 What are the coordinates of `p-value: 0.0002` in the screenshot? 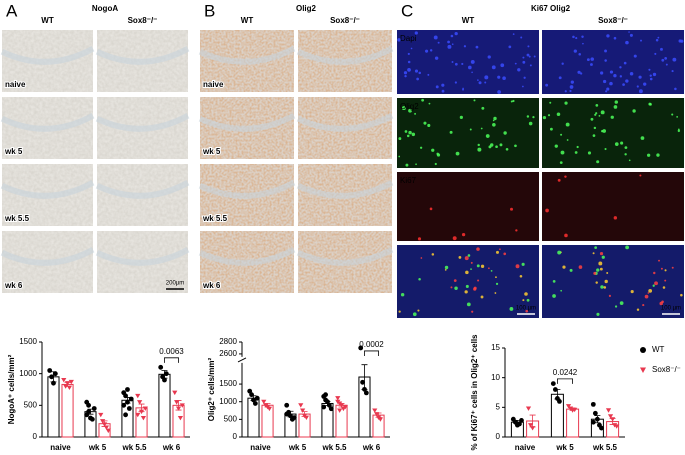 It's located at (371, 344).